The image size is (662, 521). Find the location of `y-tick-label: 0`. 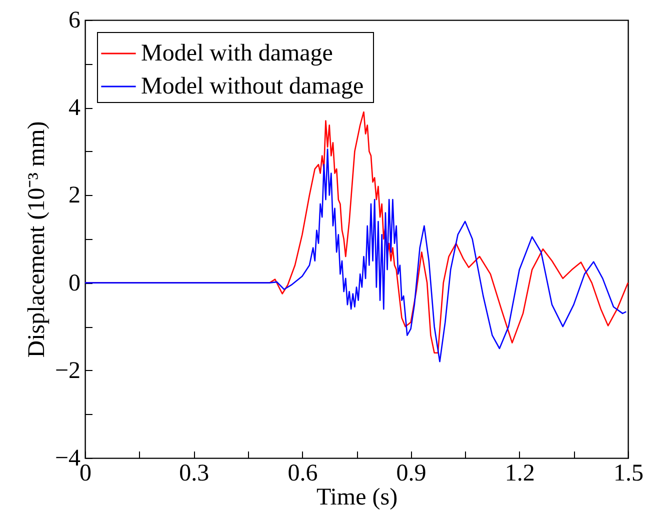

y-tick-label: 0 is located at coordinates (74, 283).